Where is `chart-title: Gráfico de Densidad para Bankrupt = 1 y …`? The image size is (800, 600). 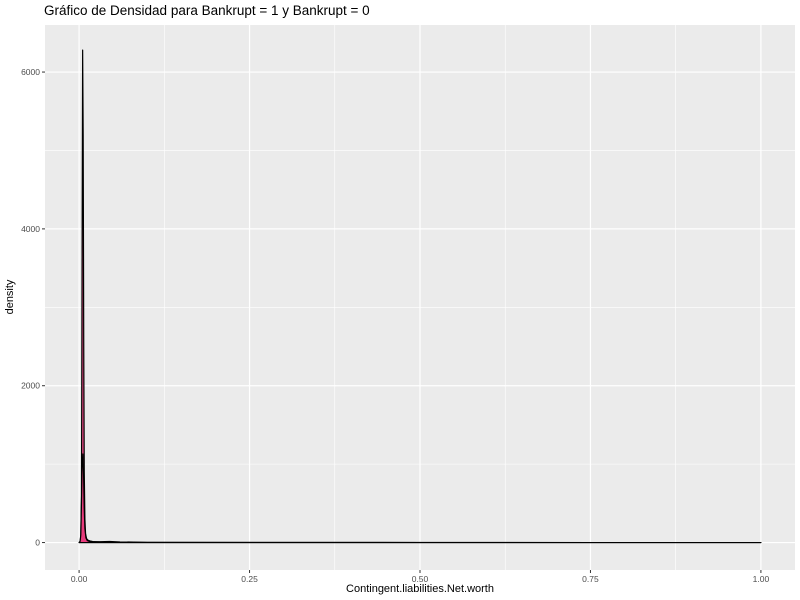 chart-title: Gráfico de Densidad para Bankrupt = 1 y … is located at coordinates (207, 10).